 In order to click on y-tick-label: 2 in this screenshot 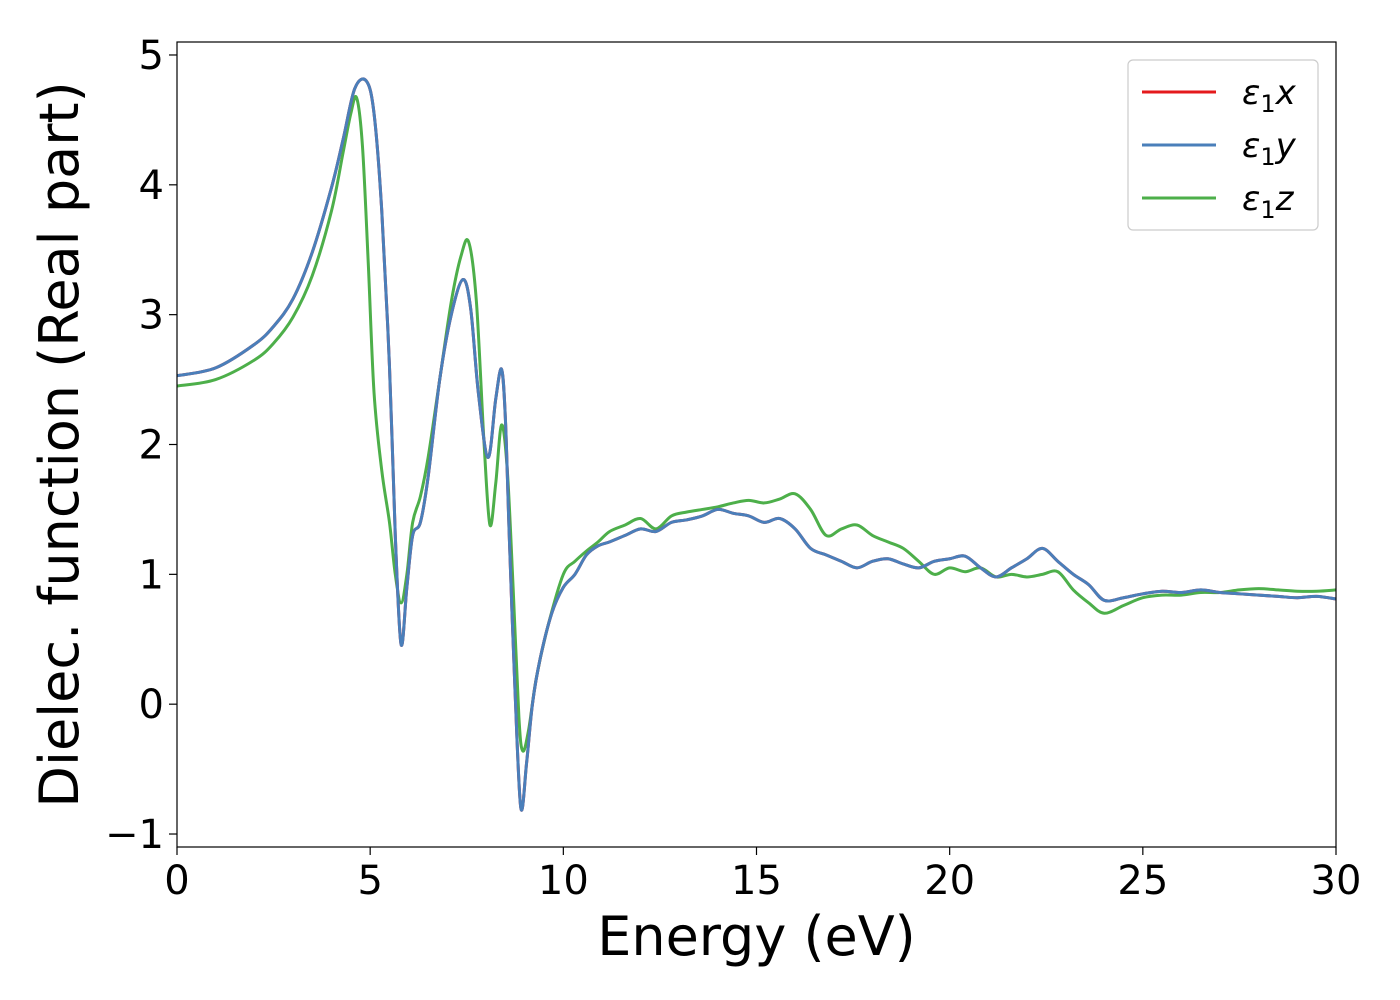, I will do `click(151, 446)`.